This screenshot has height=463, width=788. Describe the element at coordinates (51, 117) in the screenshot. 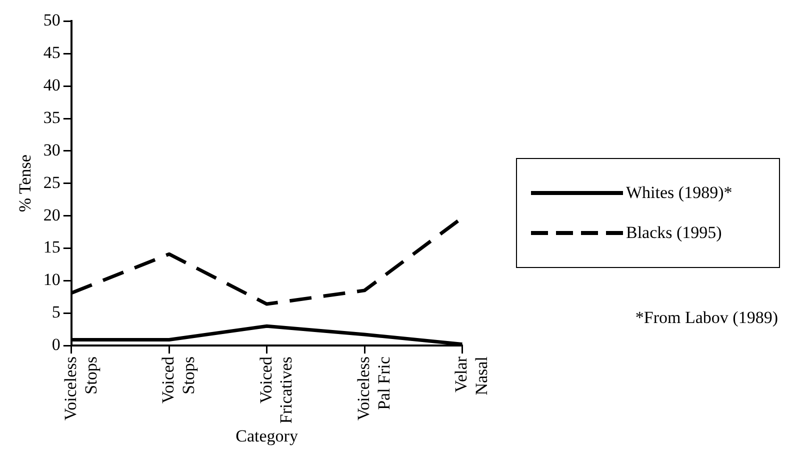

I see `y-tick-label: 35` at that location.